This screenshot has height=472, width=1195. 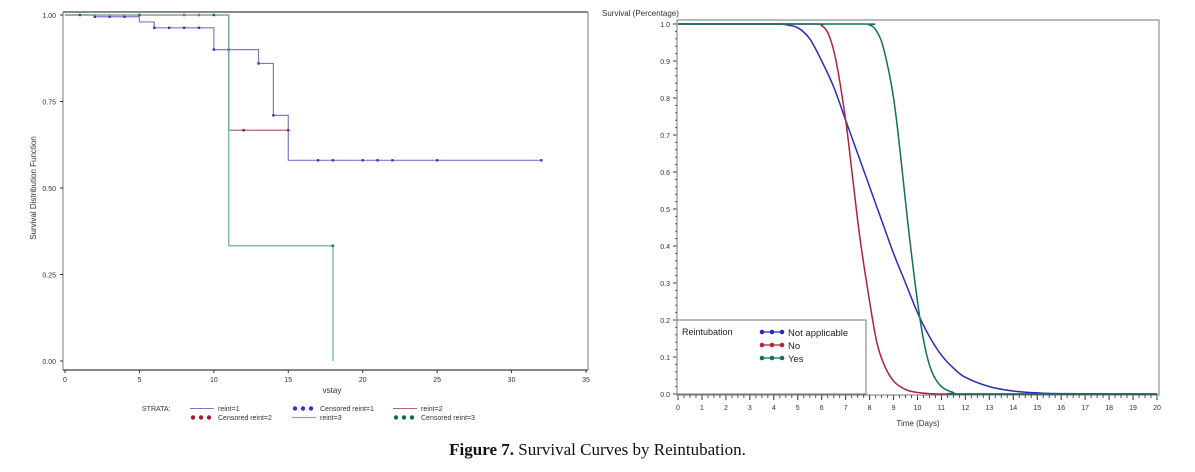 What do you see at coordinates (437, 380) in the screenshot?
I see `left-x-tick-label: 25` at bounding box center [437, 380].